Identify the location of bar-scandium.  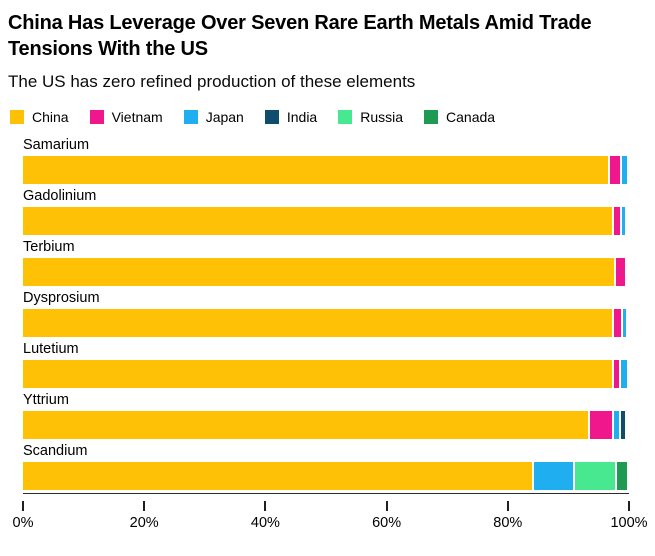
(326, 475).